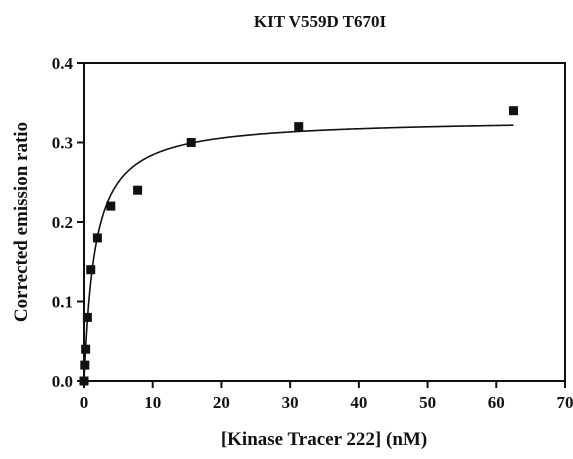 Image resolution: width=573 pixels, height=459 pixels. Describe the element at coordinates (62, 143) in the screenshot. I see `y-tick-label: 0.3` at that location.